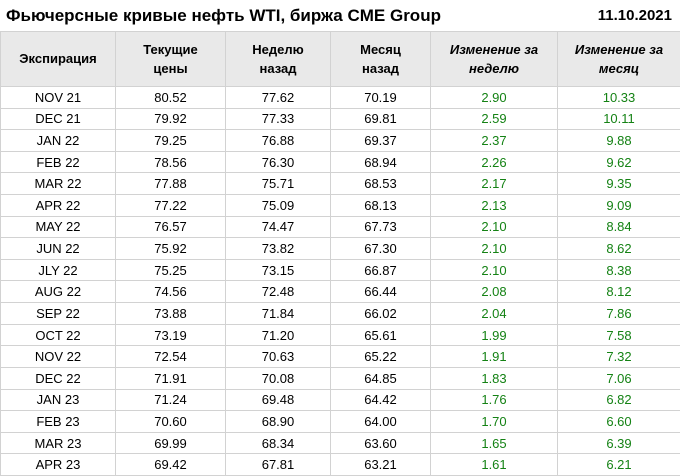 The height and width of the screenshot is (476, 680). What do you see at coordinates (380, 248) in the screenshot?
I see `month-ago-cell: 67.30` at bounding box center [380, 248].